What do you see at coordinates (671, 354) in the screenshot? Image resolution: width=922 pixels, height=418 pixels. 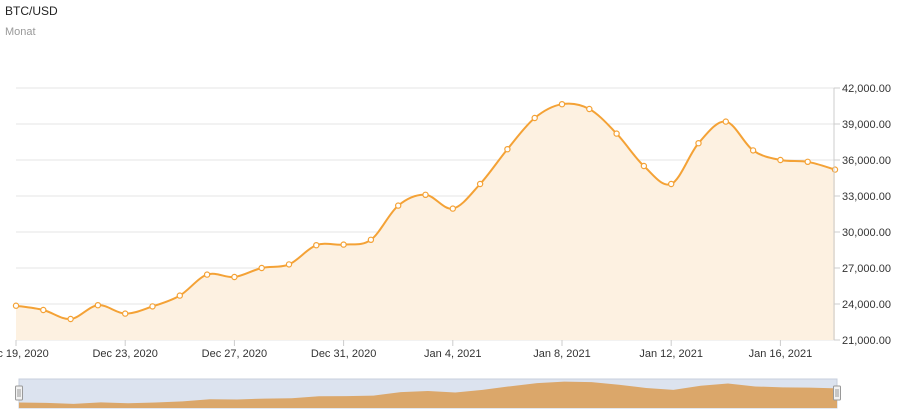 I see `x-tick-label: Jan 12, 2021` at bounding box center [671, 354].